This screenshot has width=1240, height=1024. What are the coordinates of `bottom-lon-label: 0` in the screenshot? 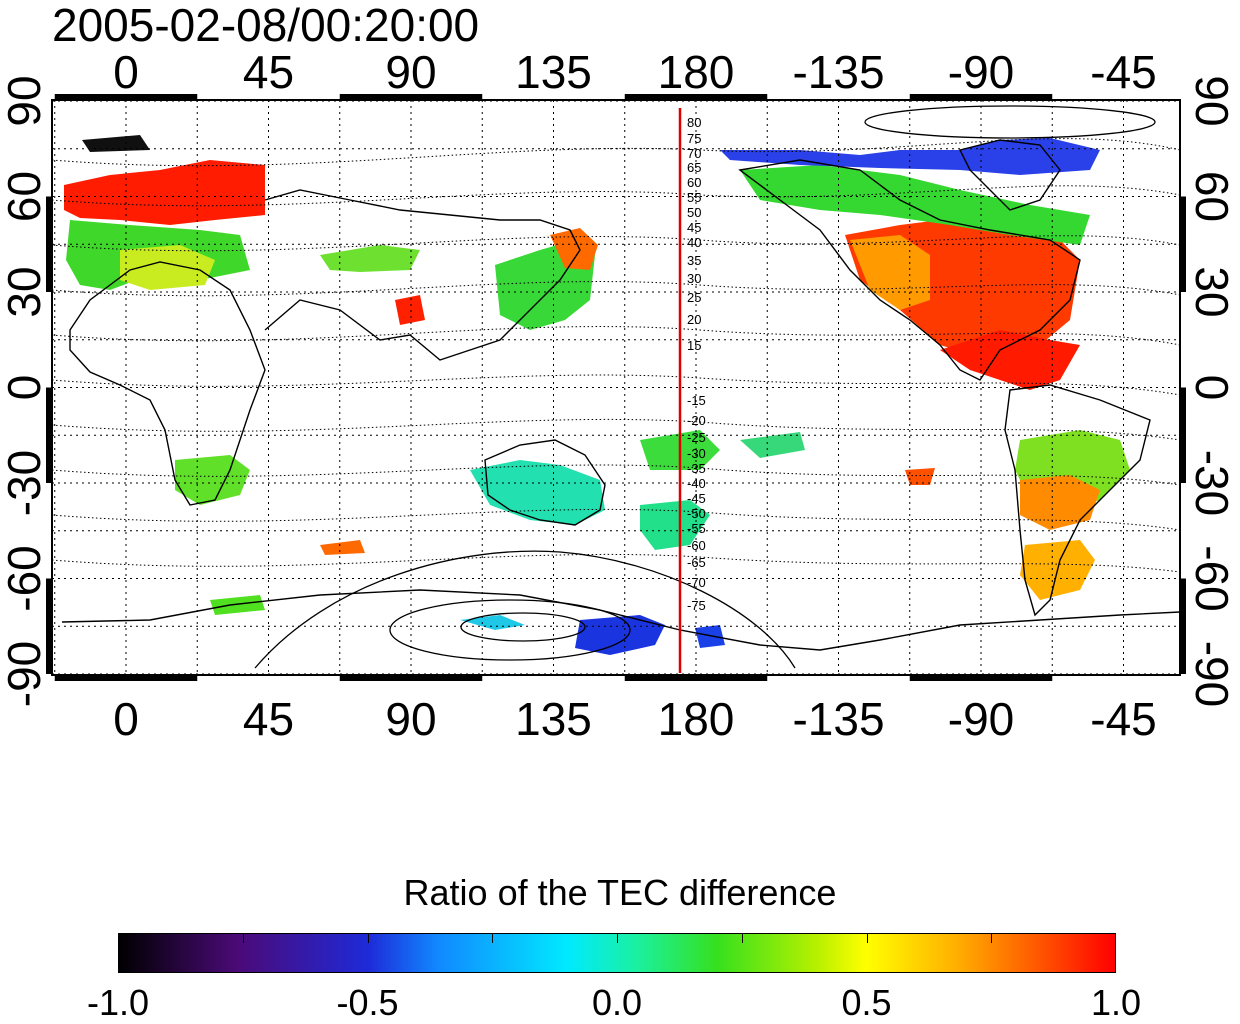 It's located at (126, 719).